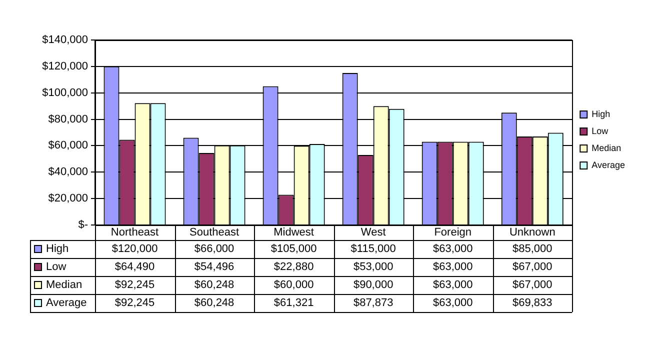 The image size is (645, 345). Describe the element at coordinates (214, 249) in the screenshot. I see `data-label: $66,000` at that location.